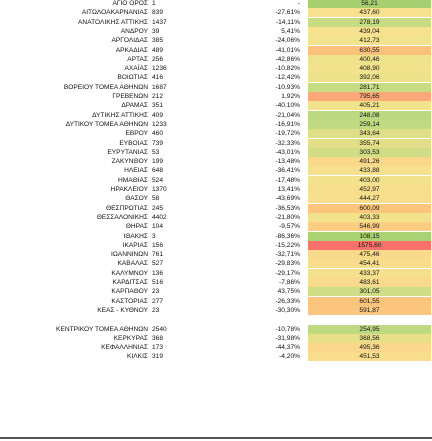 The height and width of the screenshot is (441, 432). I want to click on index-value-cell: 433,88, so click(369, 171).